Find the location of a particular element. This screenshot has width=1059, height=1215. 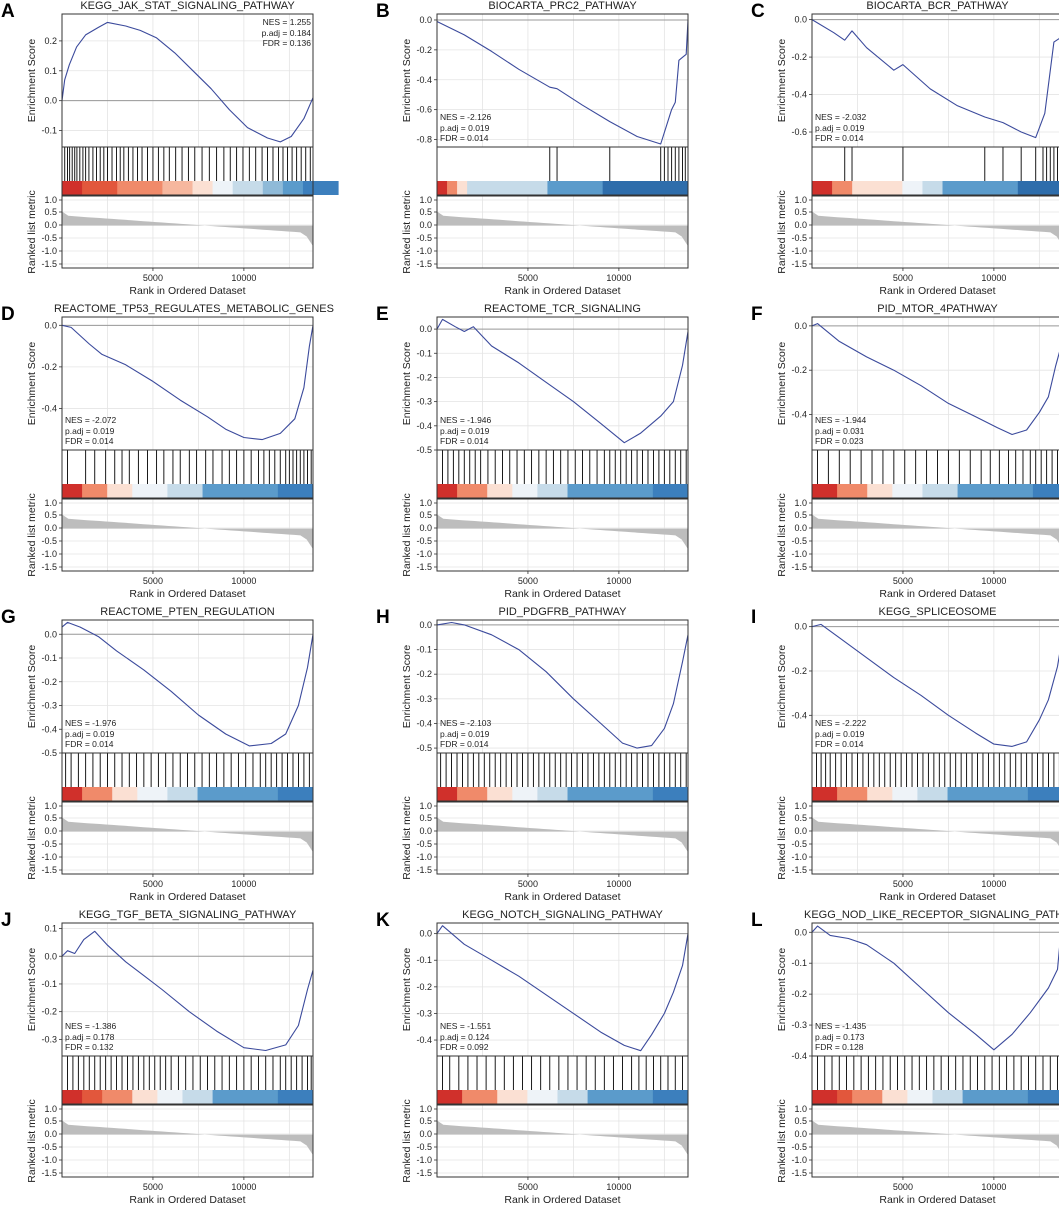

stats-box: NES = -1.551 p.adj = 0.124 FDR = 0.092 is located at coordinates (465, 1037).